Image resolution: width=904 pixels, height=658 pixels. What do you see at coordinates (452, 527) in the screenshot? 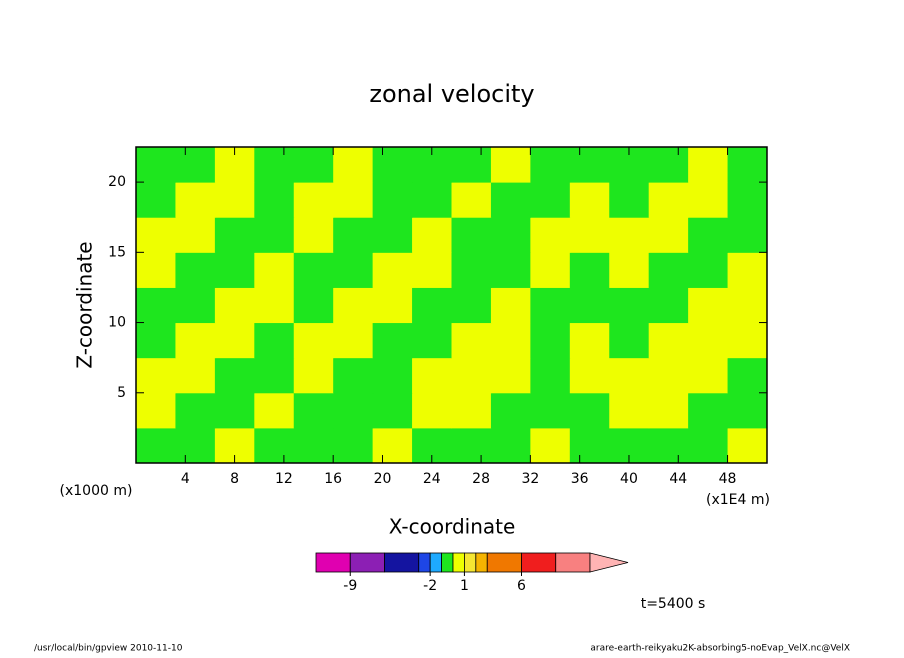
I see `x-axis-label: X-coordinate` at bounding box center [452, 527].